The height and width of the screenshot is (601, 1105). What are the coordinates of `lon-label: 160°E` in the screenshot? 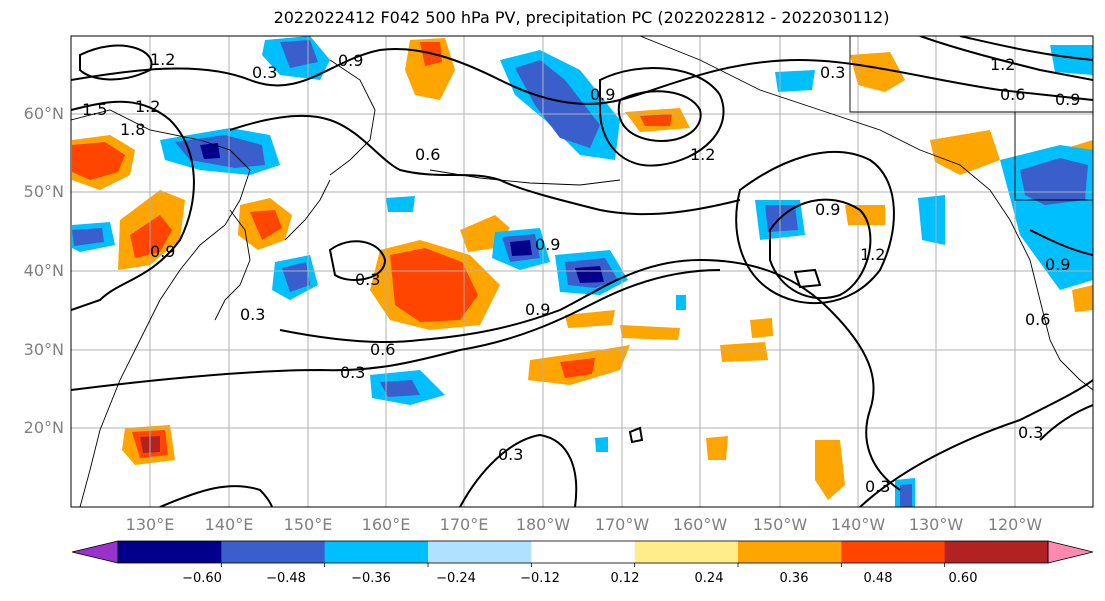 It's located at (386, 524).